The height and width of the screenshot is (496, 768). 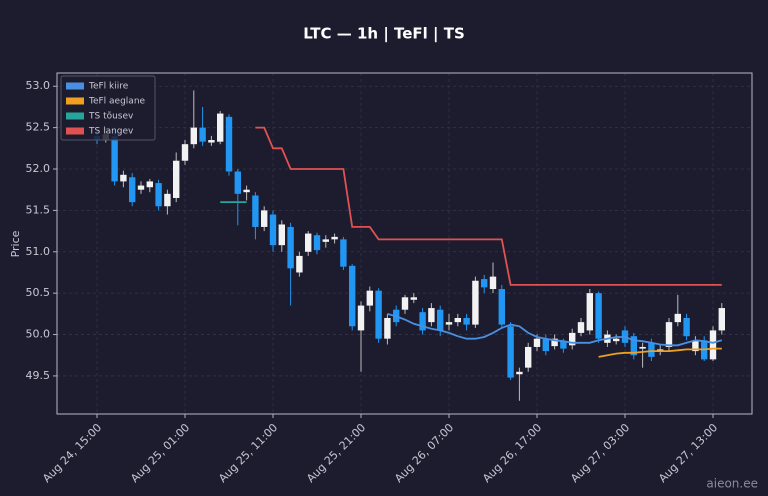 I want to click on legend-box, so click(x=108, y=108).